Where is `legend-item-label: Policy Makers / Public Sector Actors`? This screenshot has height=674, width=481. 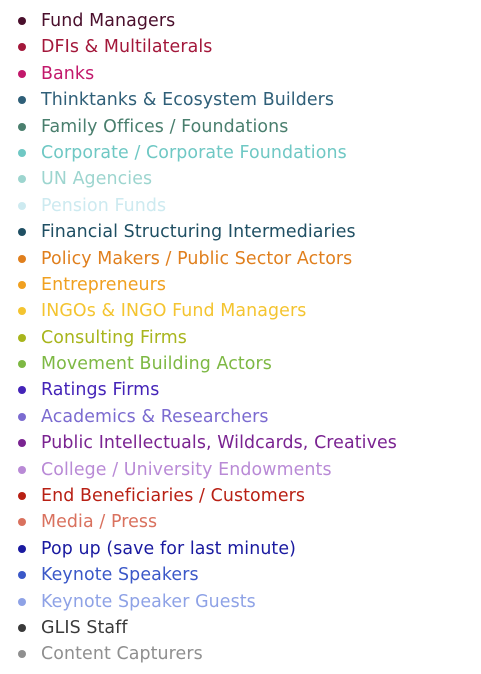
legend-item-label: Policy Makers / Public Sector Actors is located at coordinates (197, 258).